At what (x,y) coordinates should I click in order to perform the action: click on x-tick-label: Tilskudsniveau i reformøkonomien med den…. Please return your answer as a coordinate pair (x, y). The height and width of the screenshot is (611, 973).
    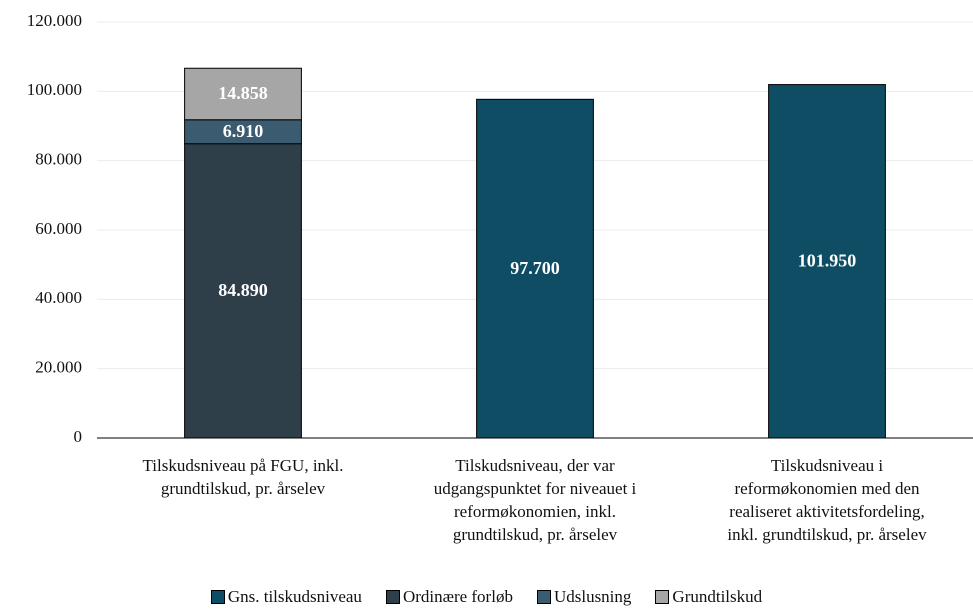
    Looking at the image, I should click on (827, 500).